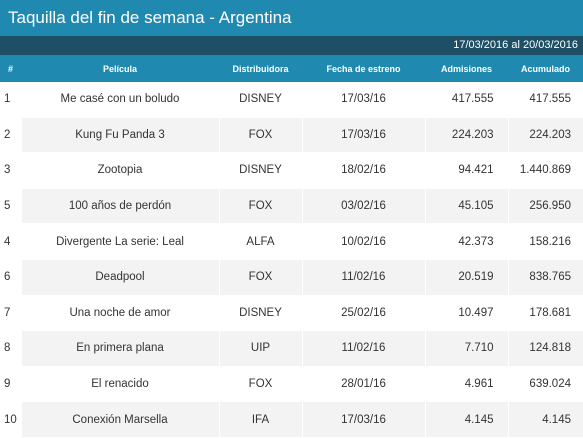 This screenshot has height=438, width=583. I want to click on cell-accumulated: 178.681, so click(545, 313).